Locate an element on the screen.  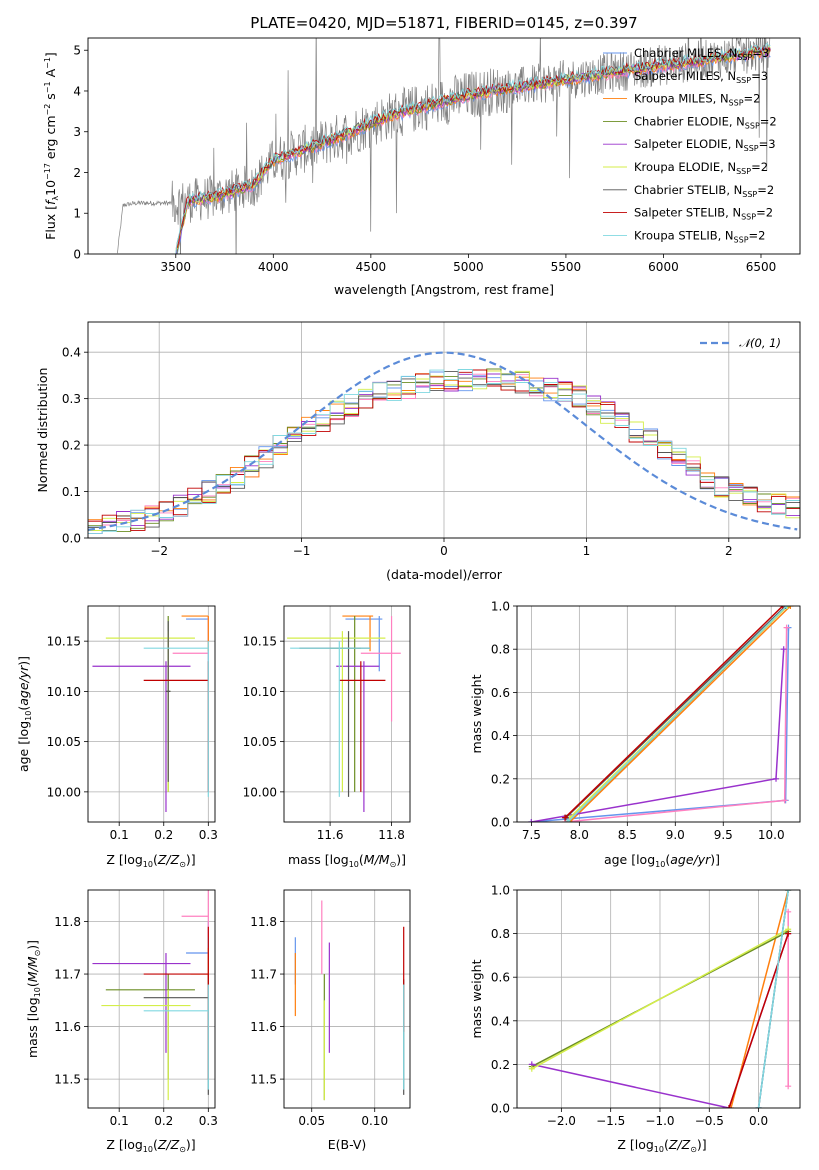
x-axis-label-mass-vs-ebv: E(B-V) is located at coordinates (347, 1144).